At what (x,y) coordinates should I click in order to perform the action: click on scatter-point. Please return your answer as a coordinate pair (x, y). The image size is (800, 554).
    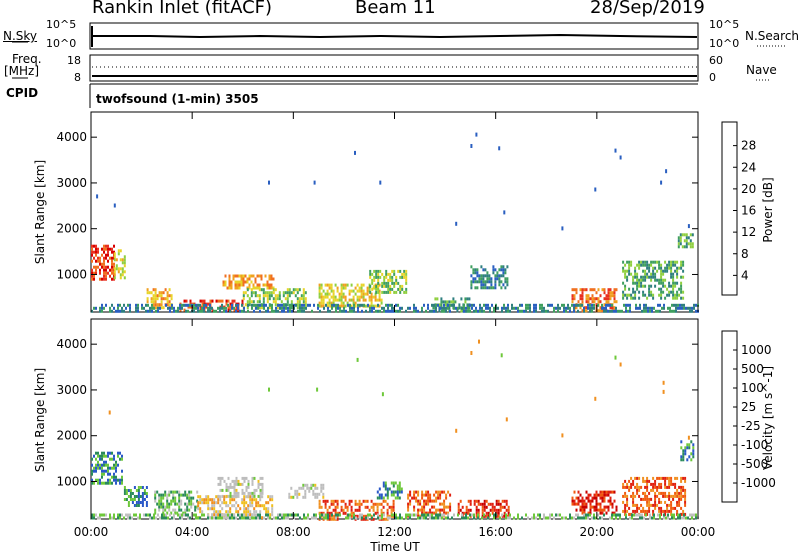
    Looking at the image, I should click on (504, 212).